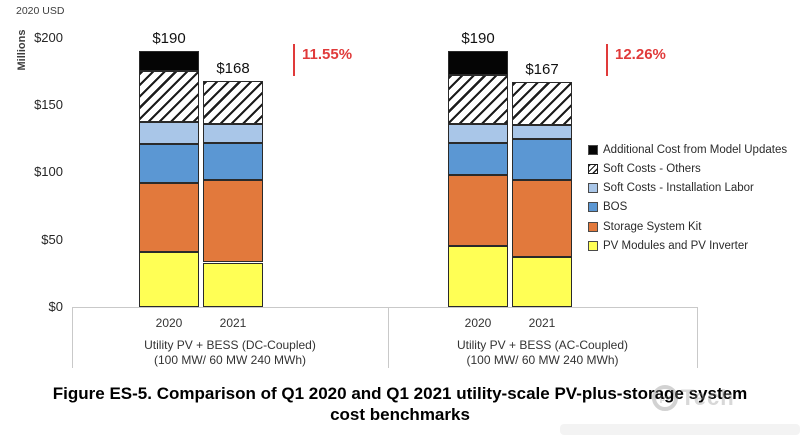 The height and width of the screenshot is (435, 800). I want to click on y-tick-label: $0, so click(55, 306).